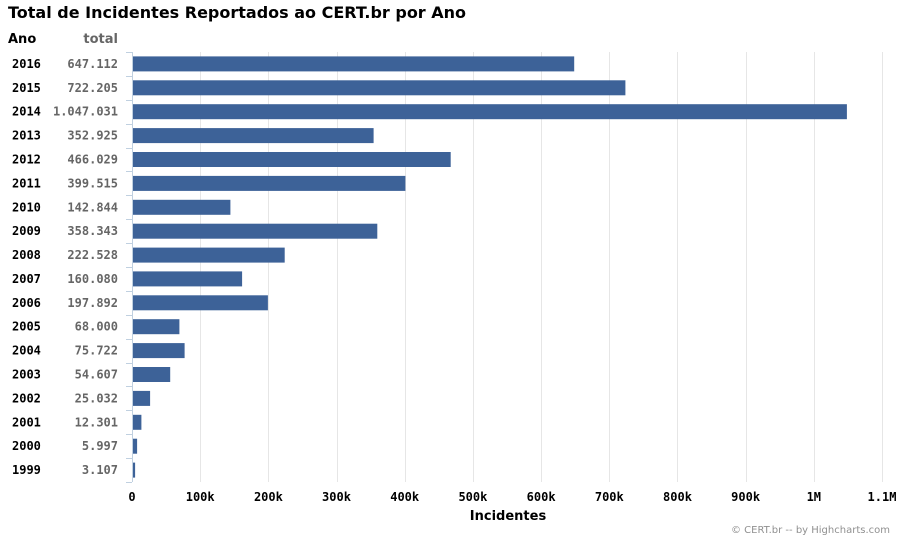 This screenshot has height=541, width=899. Describe the element at coordinates (26, 470) in the screenshot. I see `year-label: 1999` at that location.